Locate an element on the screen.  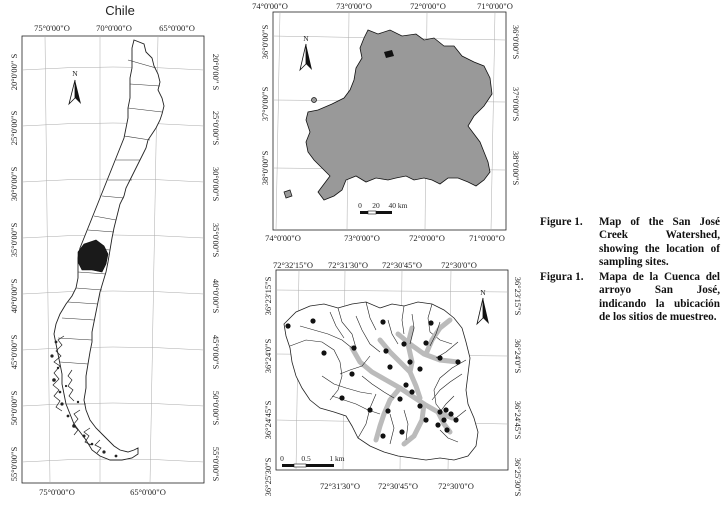
chile-top-lon-2: 70°0'00"O is located at coordinates (114, 28).